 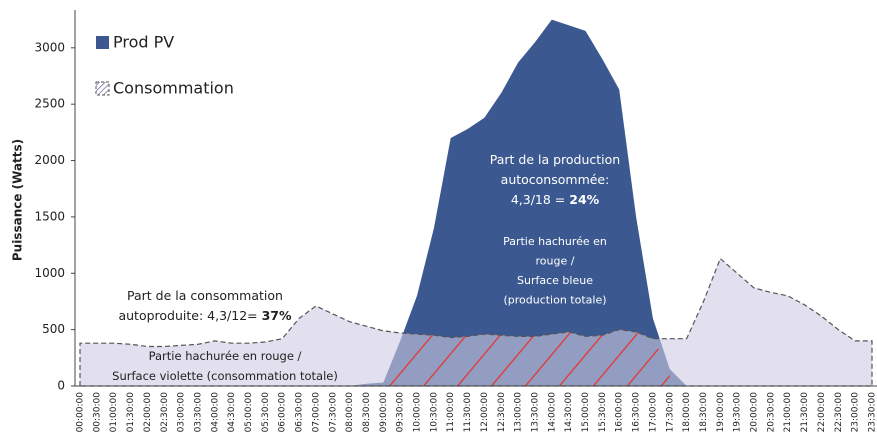 What do you see at coordinates (485, 412) in the screenshot?
I see `x-tick-label: 12:00:00` at bounding box center [485, 412].